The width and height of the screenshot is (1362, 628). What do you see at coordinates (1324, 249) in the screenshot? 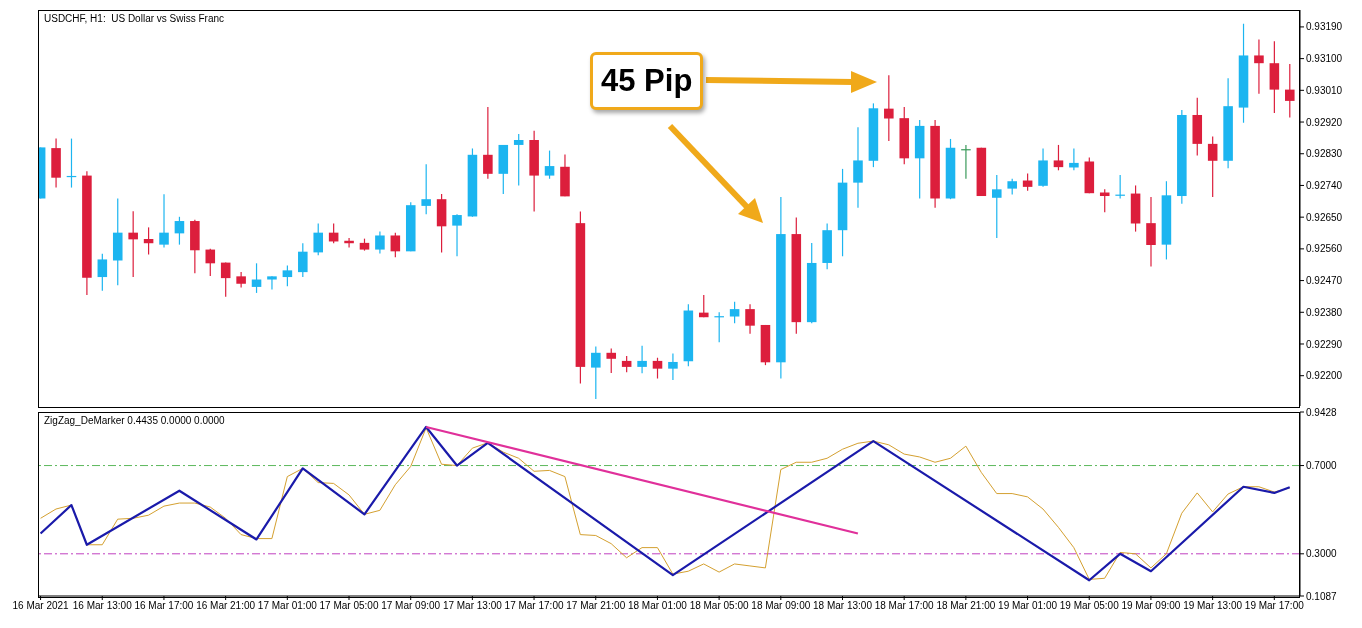
I see `y-tick-label: 0.92560` at bounding box center [1324, 249].